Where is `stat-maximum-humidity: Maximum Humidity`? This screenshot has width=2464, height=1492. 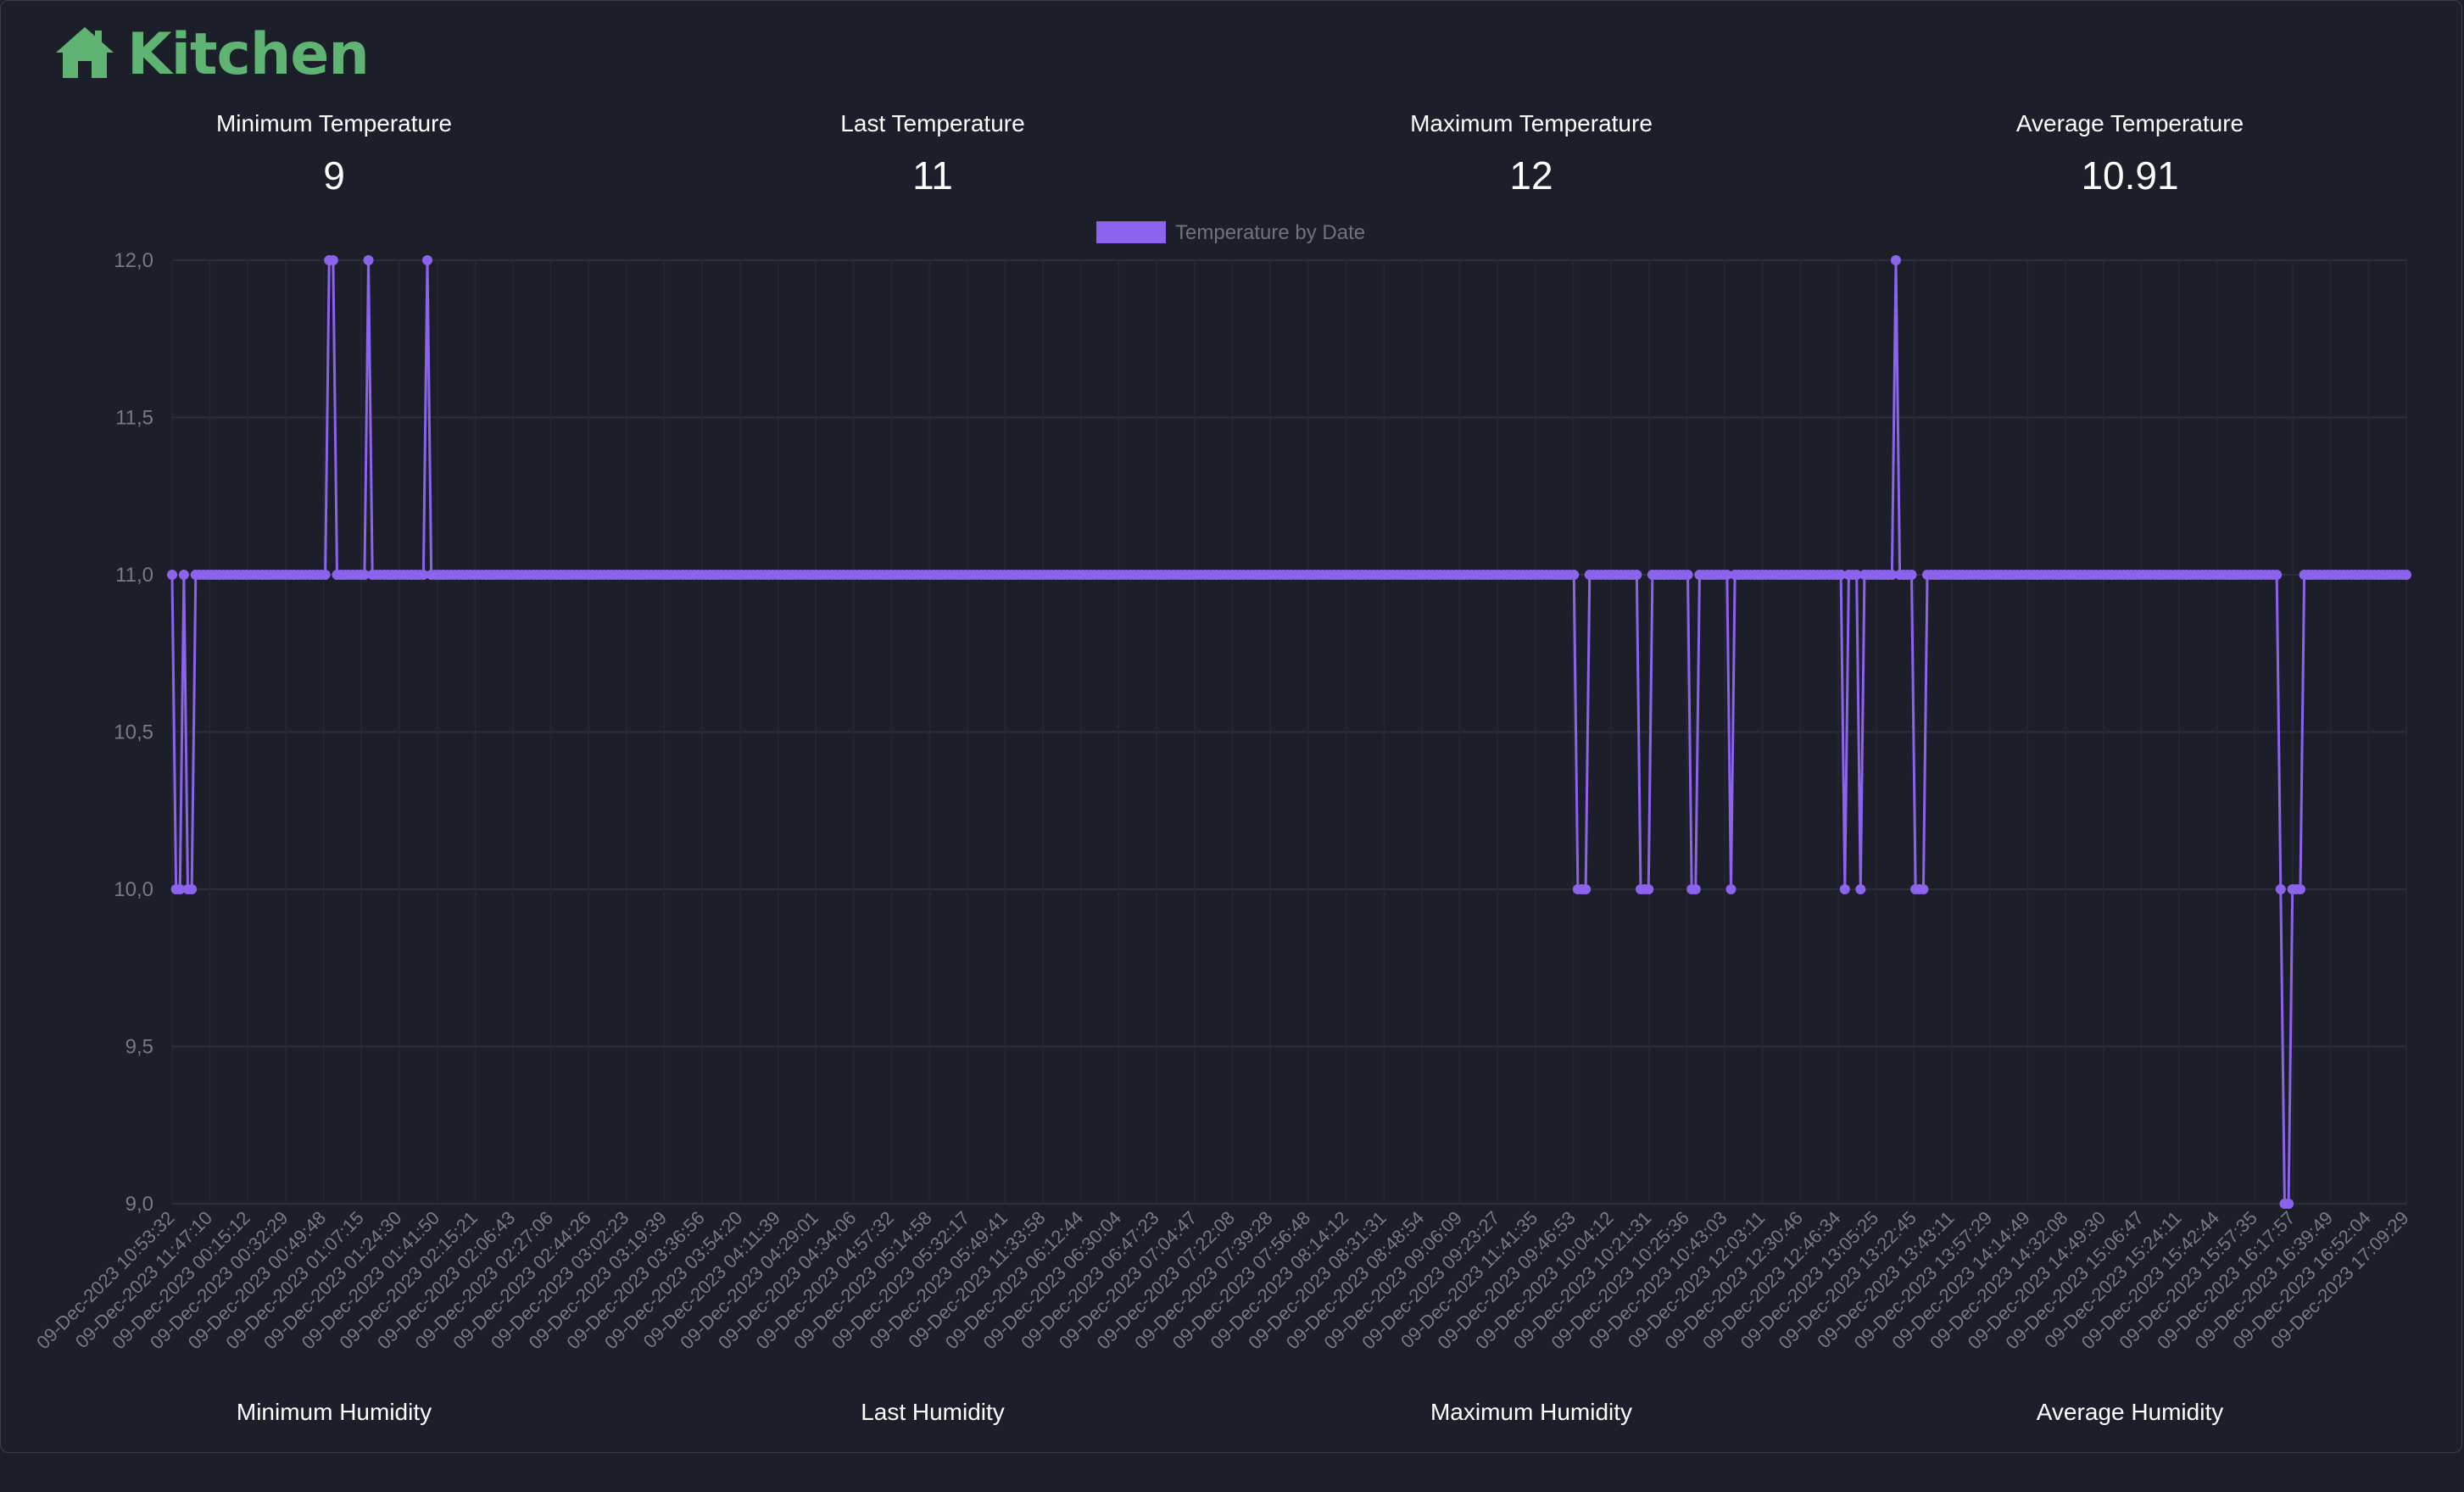 stat-maximum-humidity: Maximum Humidity is located at coordinates (1531, 1412).